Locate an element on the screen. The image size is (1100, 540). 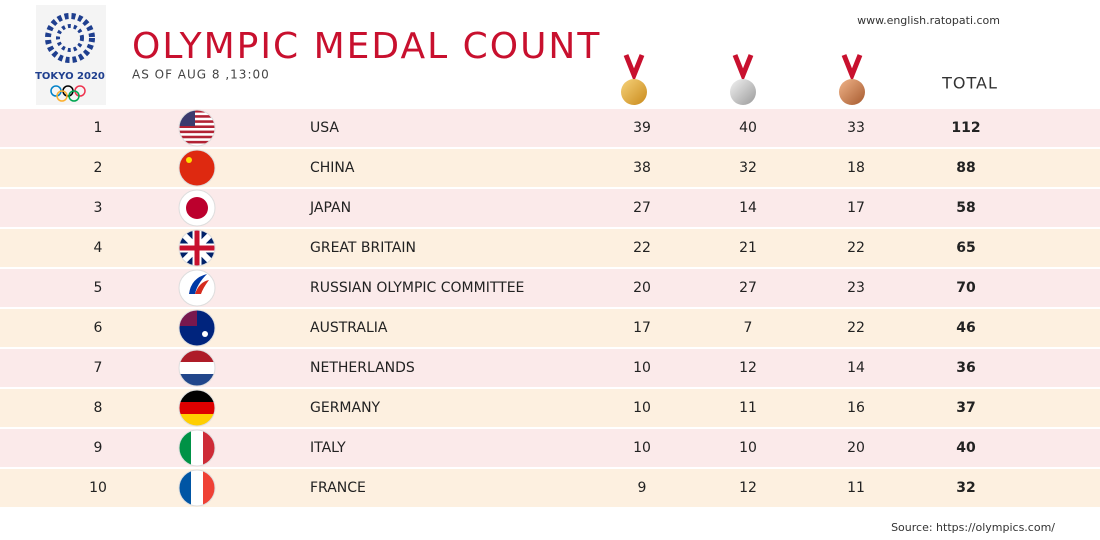
olympic-rings is located at coordinates (68, 93).